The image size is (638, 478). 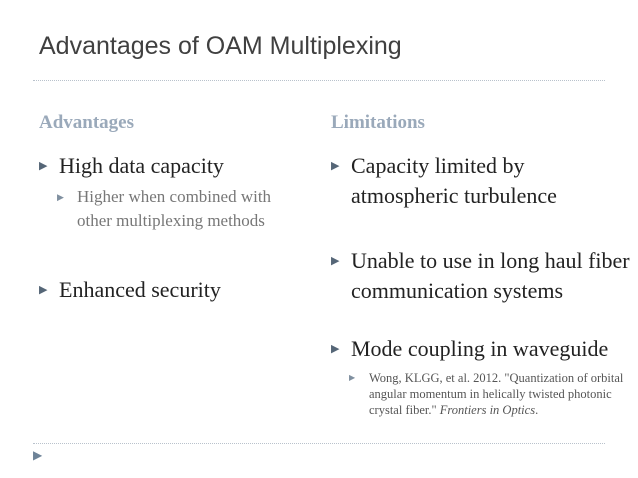 What do you see at coordinates (537, 410) in the screenshot?
I see `reference-tail: .` at bounding box center [537, 410].